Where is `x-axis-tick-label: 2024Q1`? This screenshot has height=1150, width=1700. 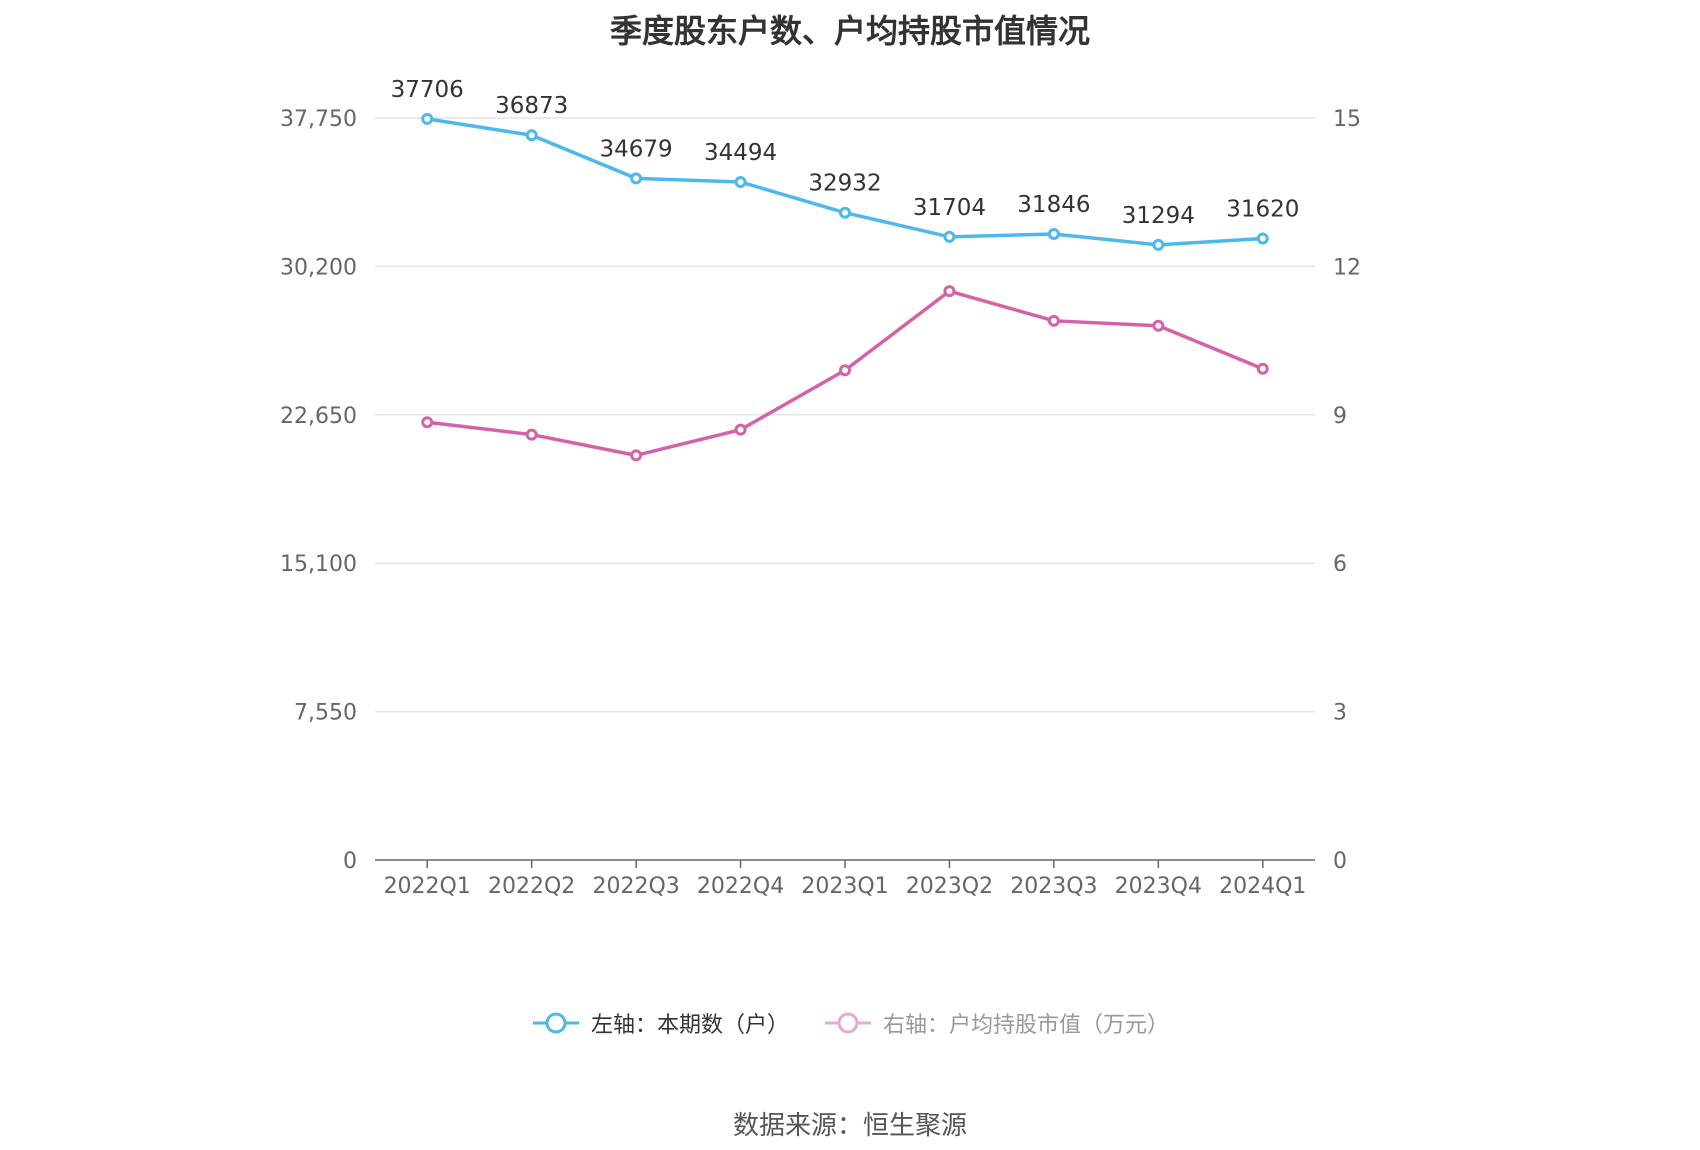
x-axis-tick-label: 2024Q1 is located at coordinates (1262, 886).